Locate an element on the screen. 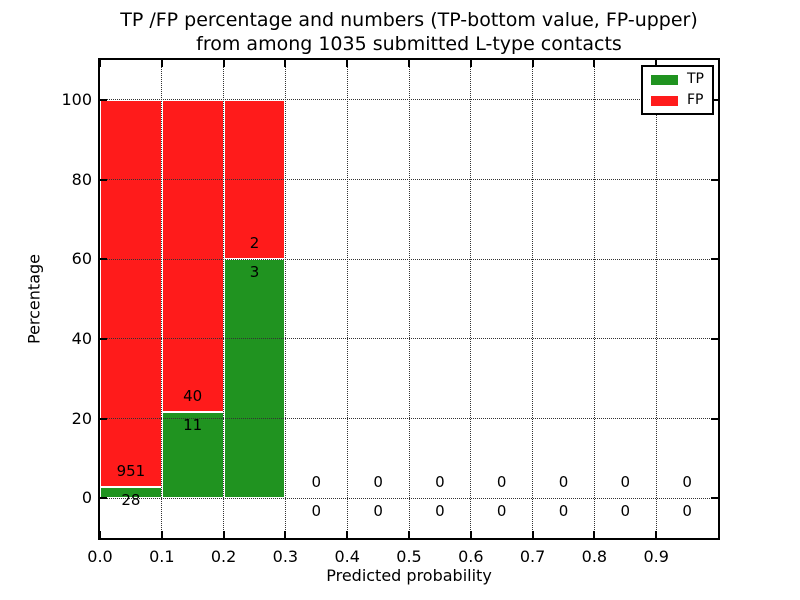 This screenshot has width=800, height=600. x-tick-label: 0.2 is located at coordinates (223, 556).